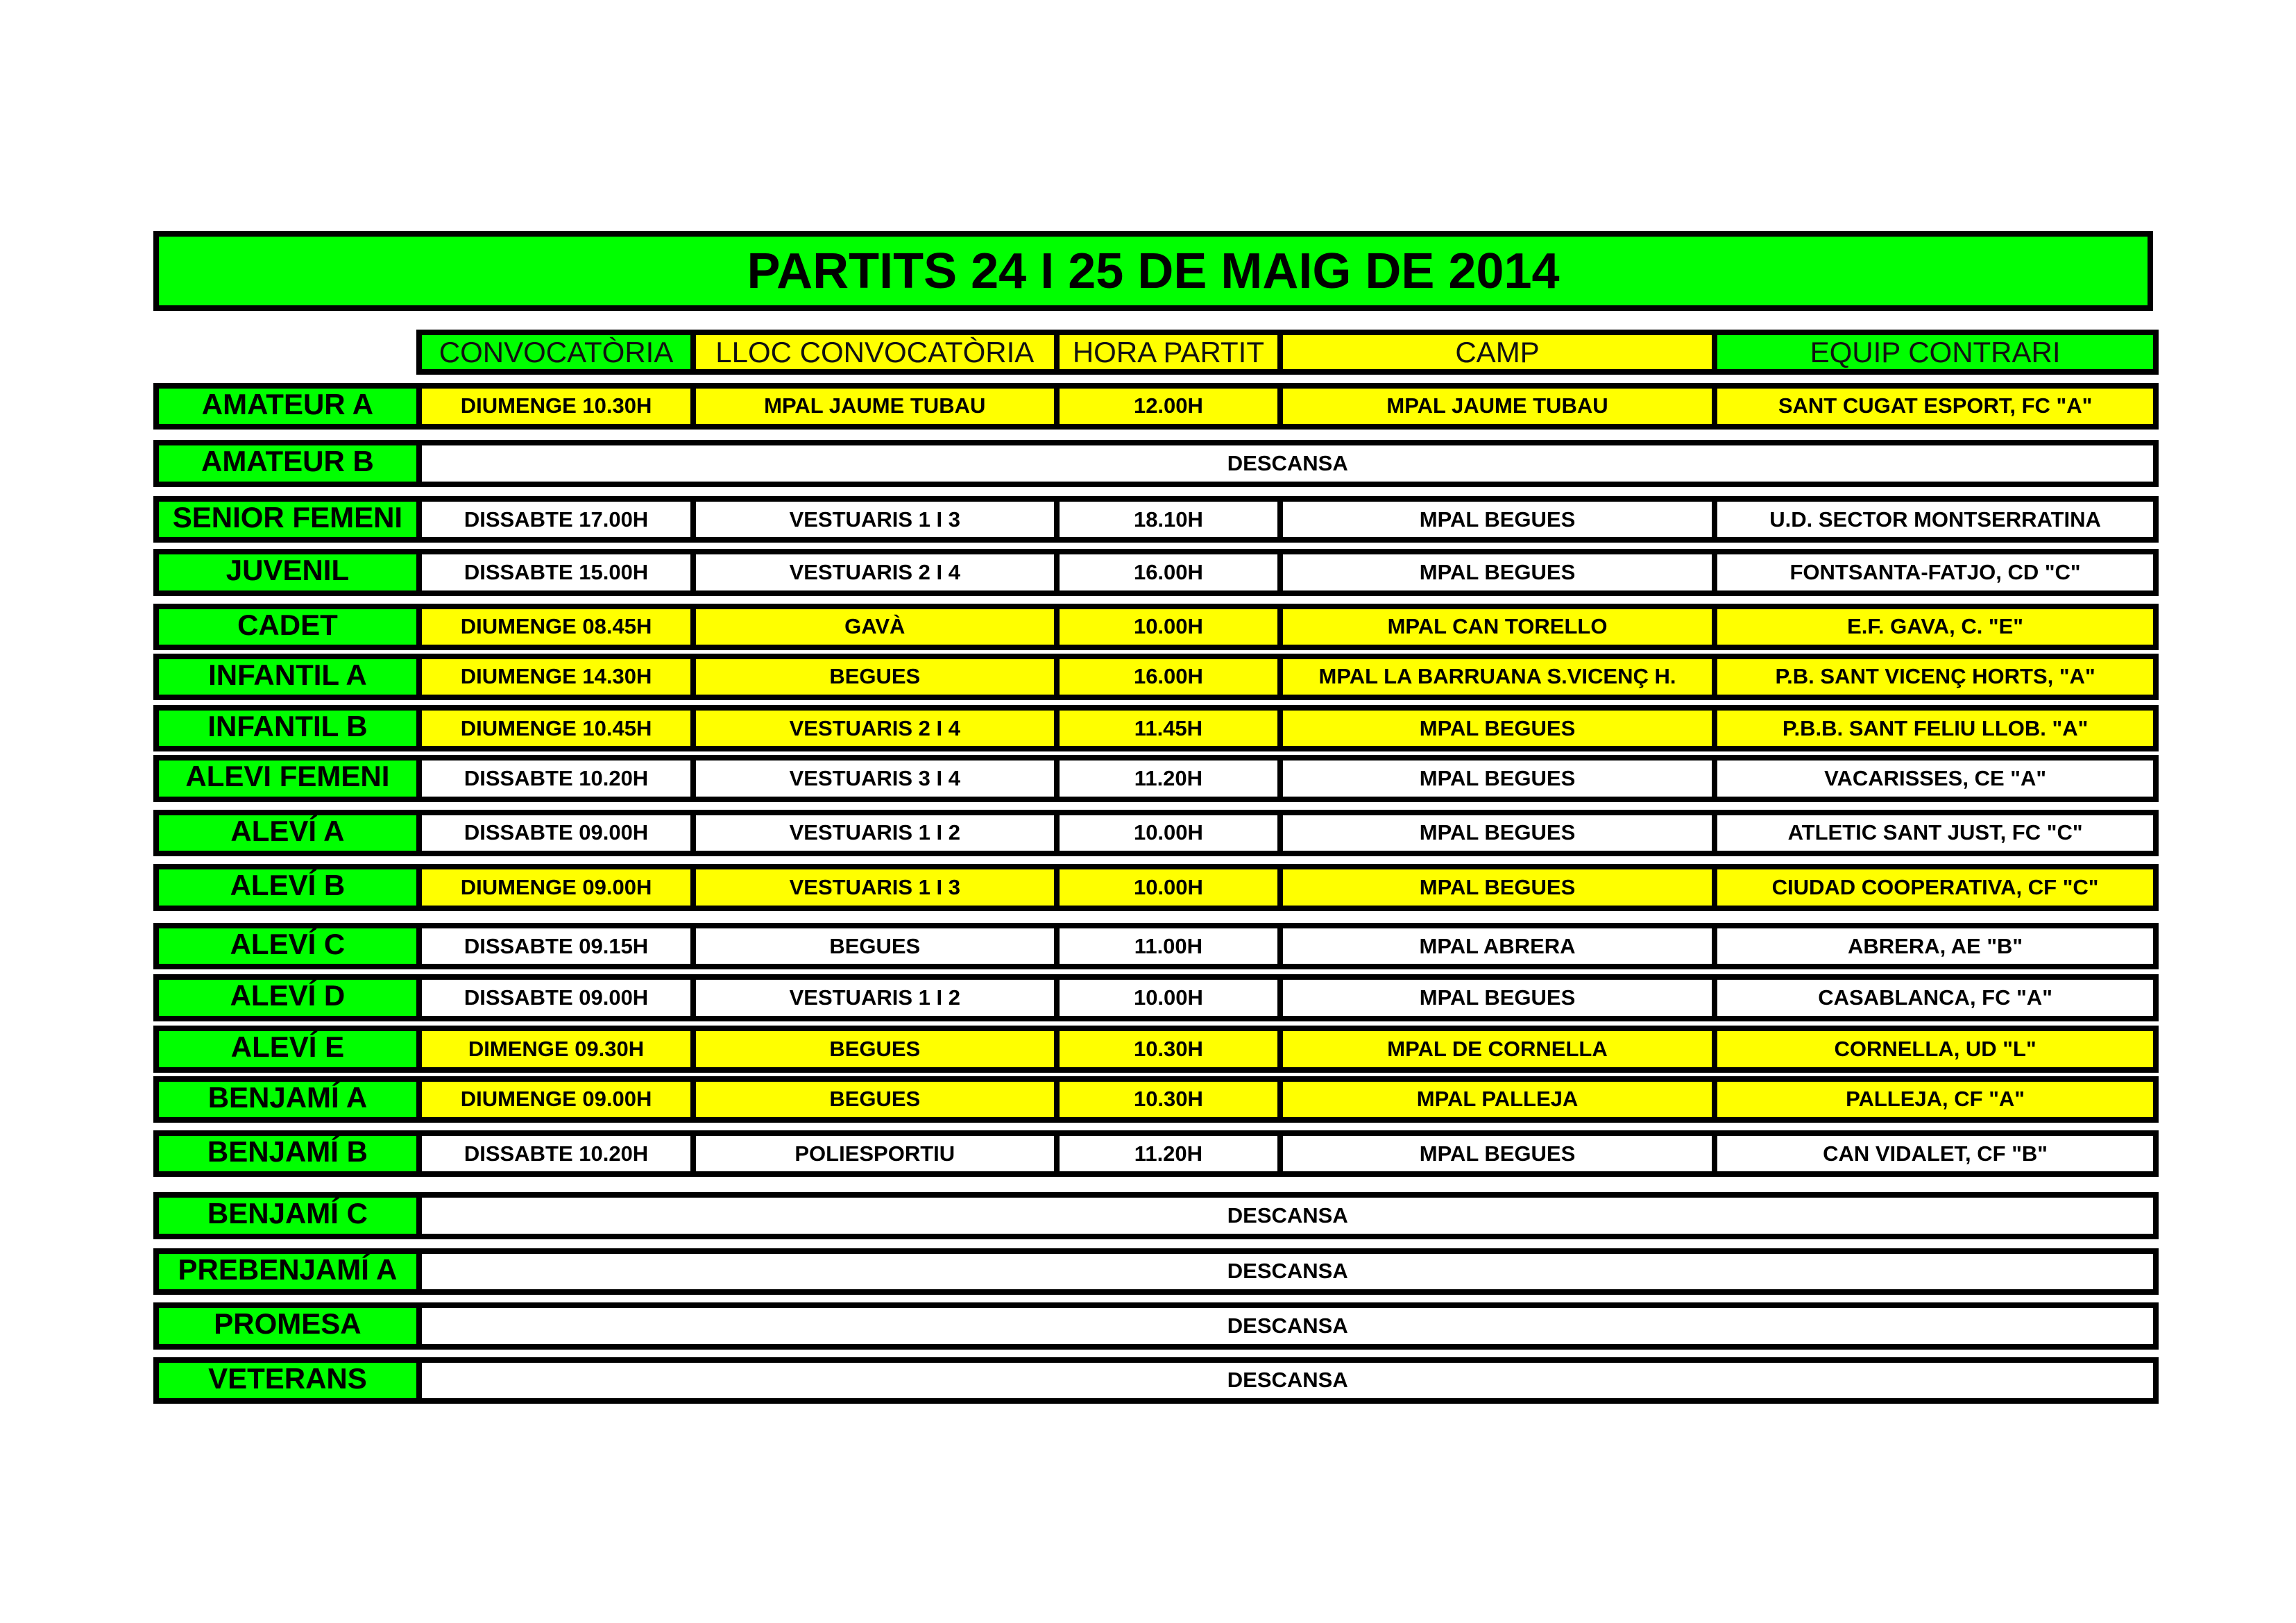 The width and height of the screenshot is (2296, 1623). What do you see at coordinates (1153, 271) in the screenshot?
I see `title: PARTITS 24 I 25 DE MAIG DE 2014` at bounding box center [1153, 271].